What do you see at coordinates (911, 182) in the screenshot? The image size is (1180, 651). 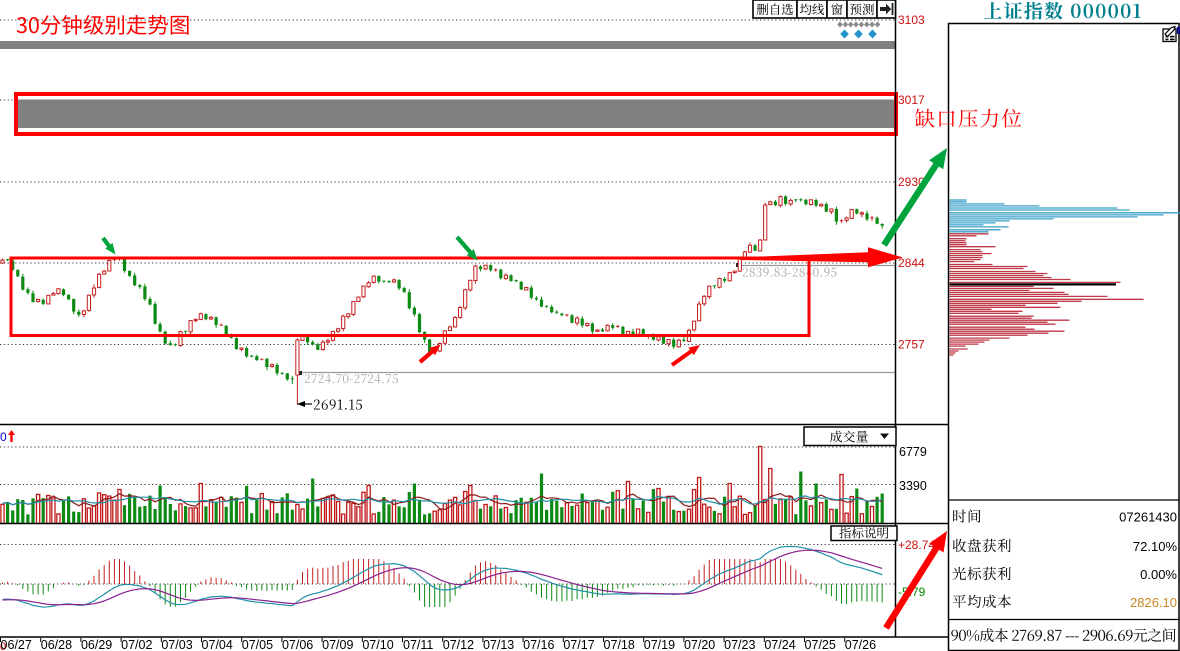 I see `svg-text: 2930` at bounding box center [911, 182].